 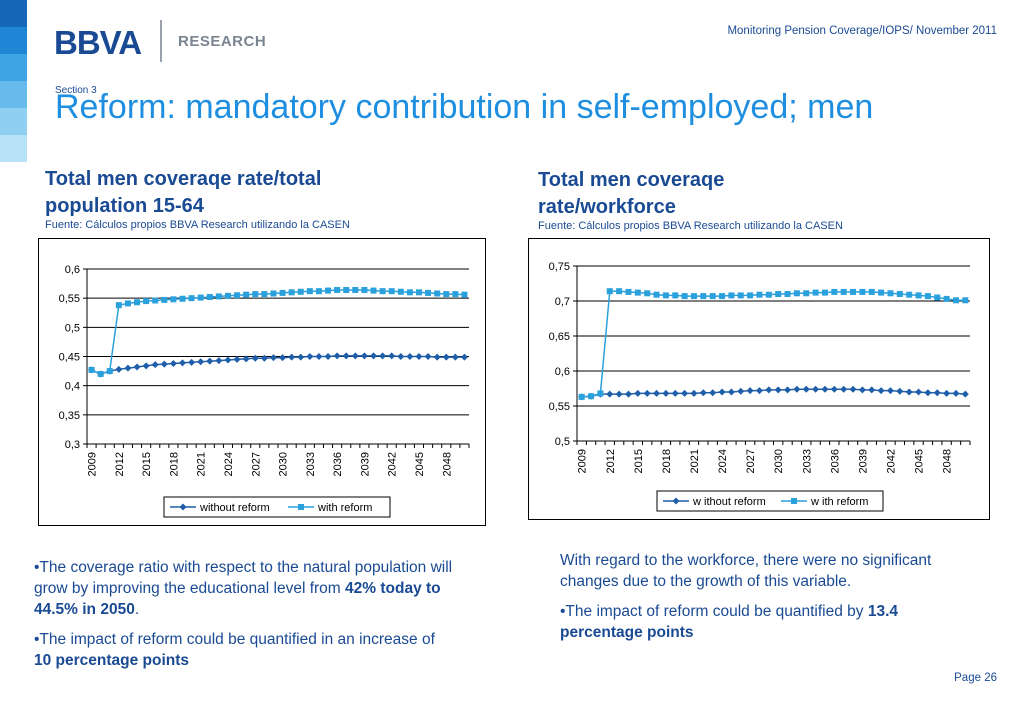 I want to click on y-tick-label: 0,65, so click(x=559, y=337).